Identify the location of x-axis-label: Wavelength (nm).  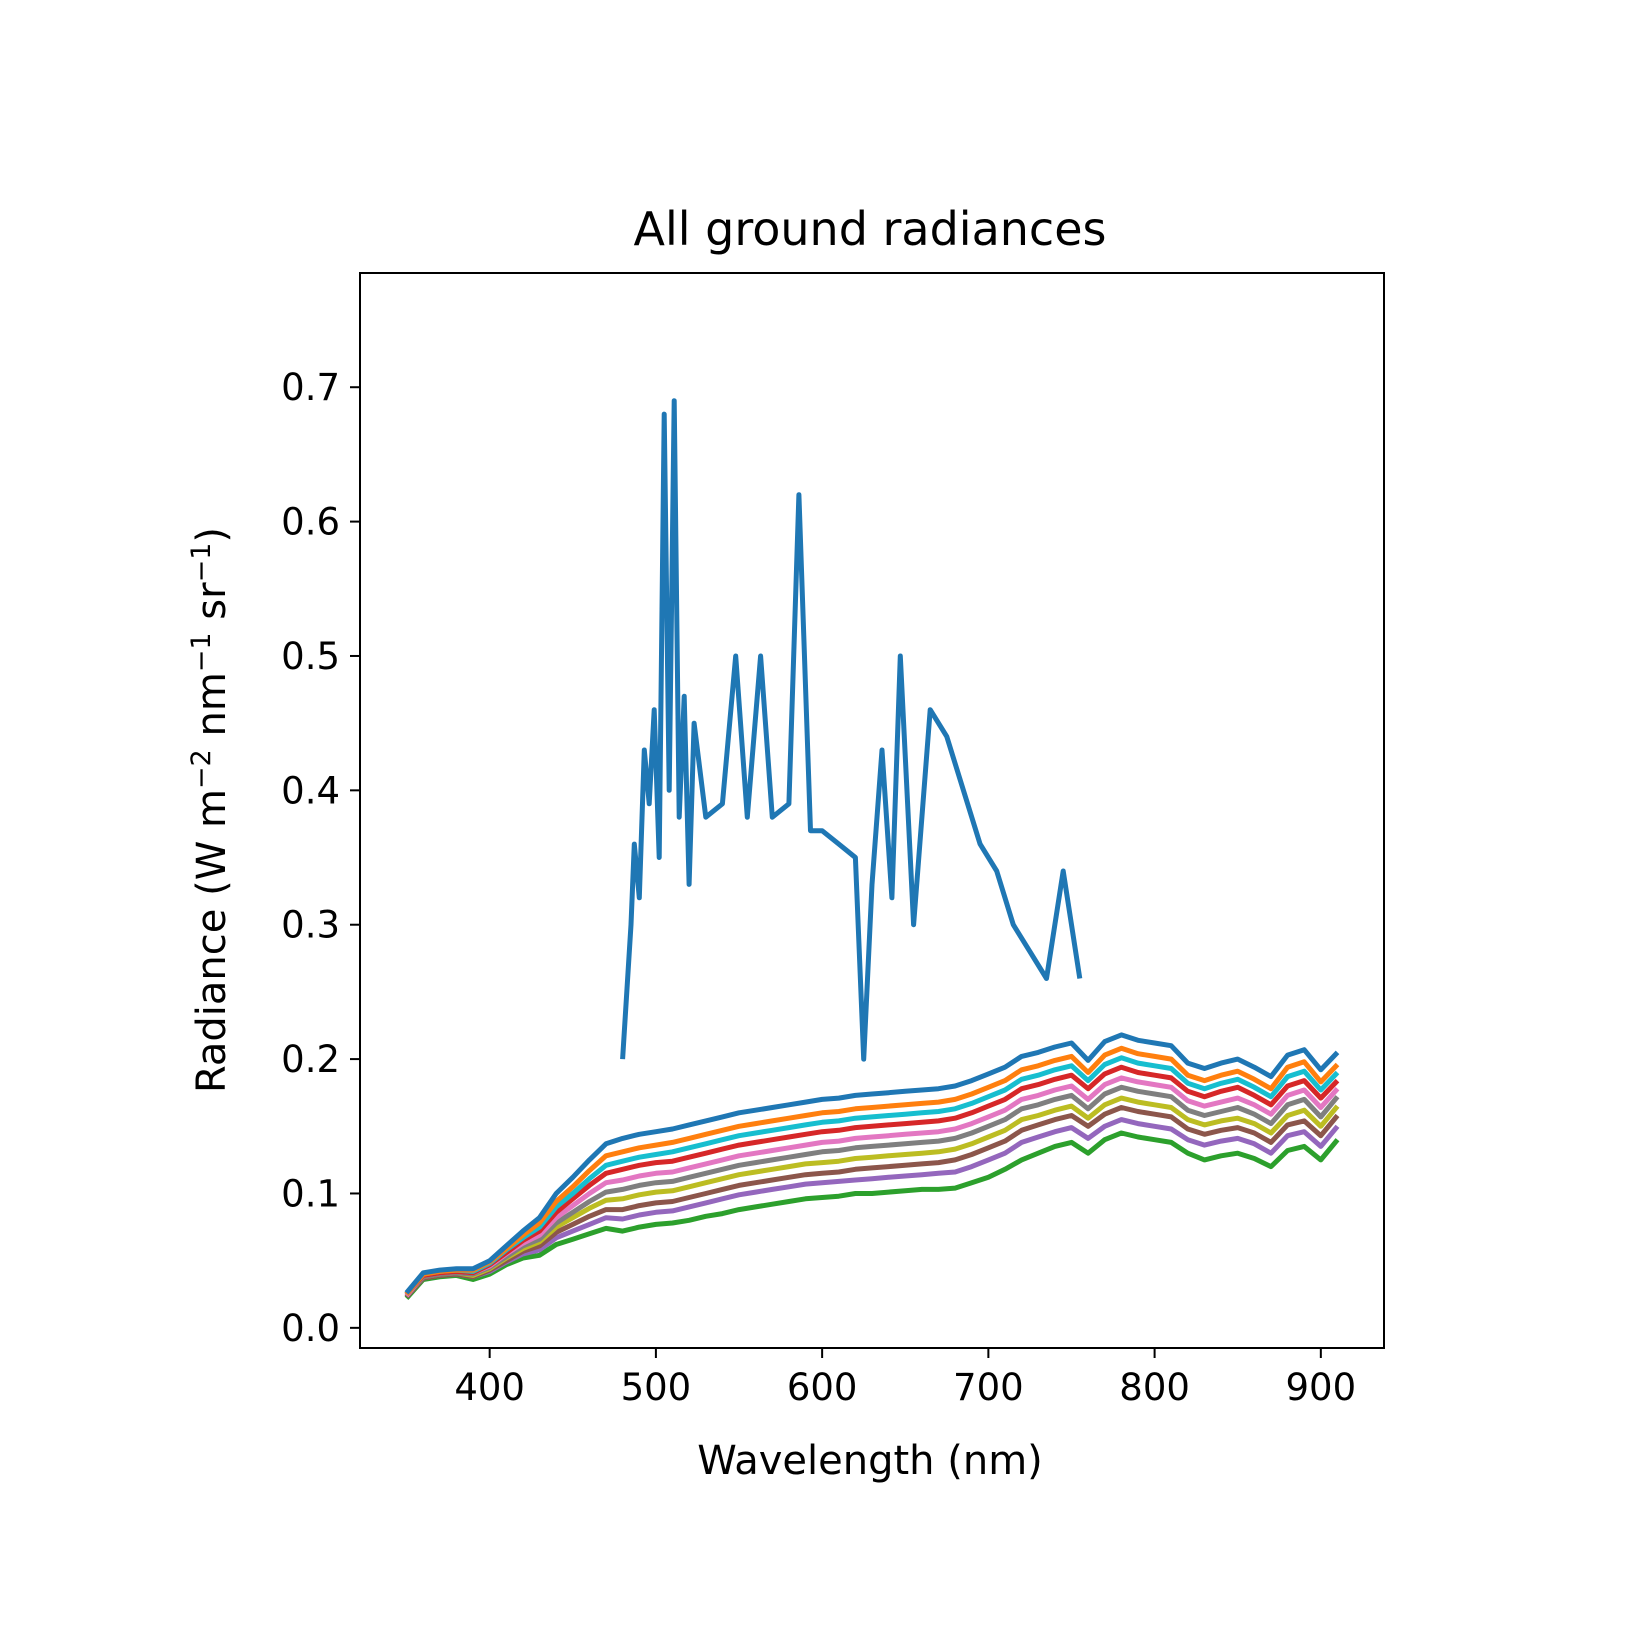
(870, 1461).